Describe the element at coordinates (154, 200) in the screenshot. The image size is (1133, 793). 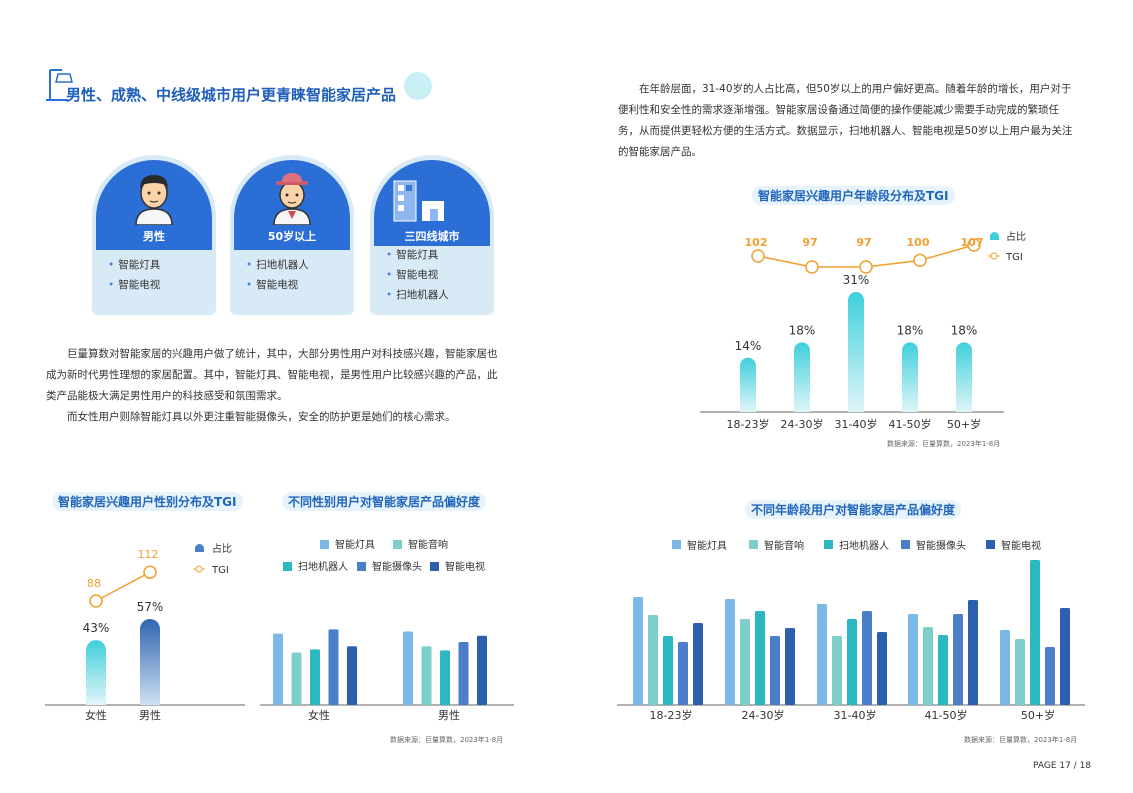
I see `man-avatar-icon` at that location.